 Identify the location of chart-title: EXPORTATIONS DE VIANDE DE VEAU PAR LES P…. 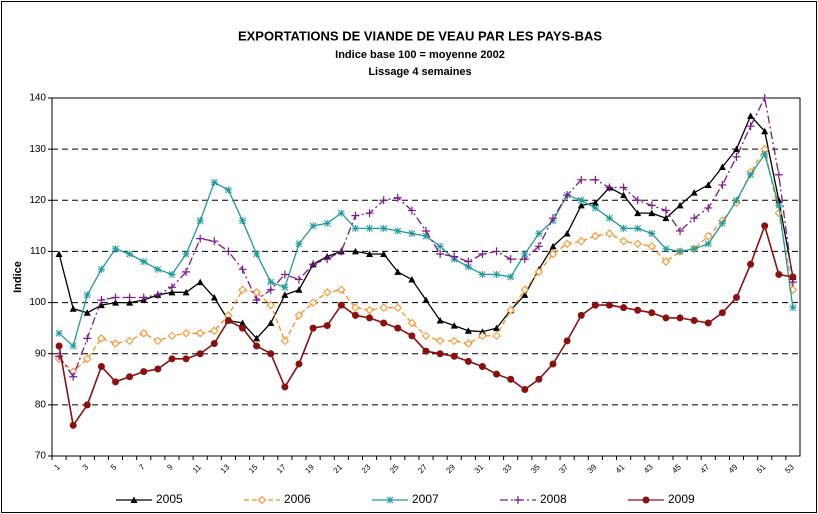
(420, 35).